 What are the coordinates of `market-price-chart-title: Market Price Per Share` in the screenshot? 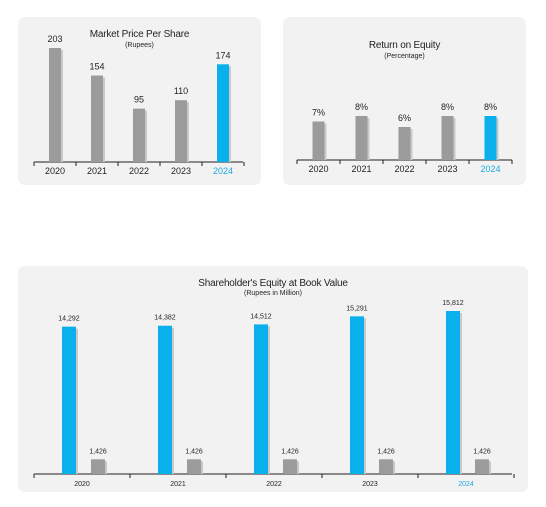 It's located at (139, 34).